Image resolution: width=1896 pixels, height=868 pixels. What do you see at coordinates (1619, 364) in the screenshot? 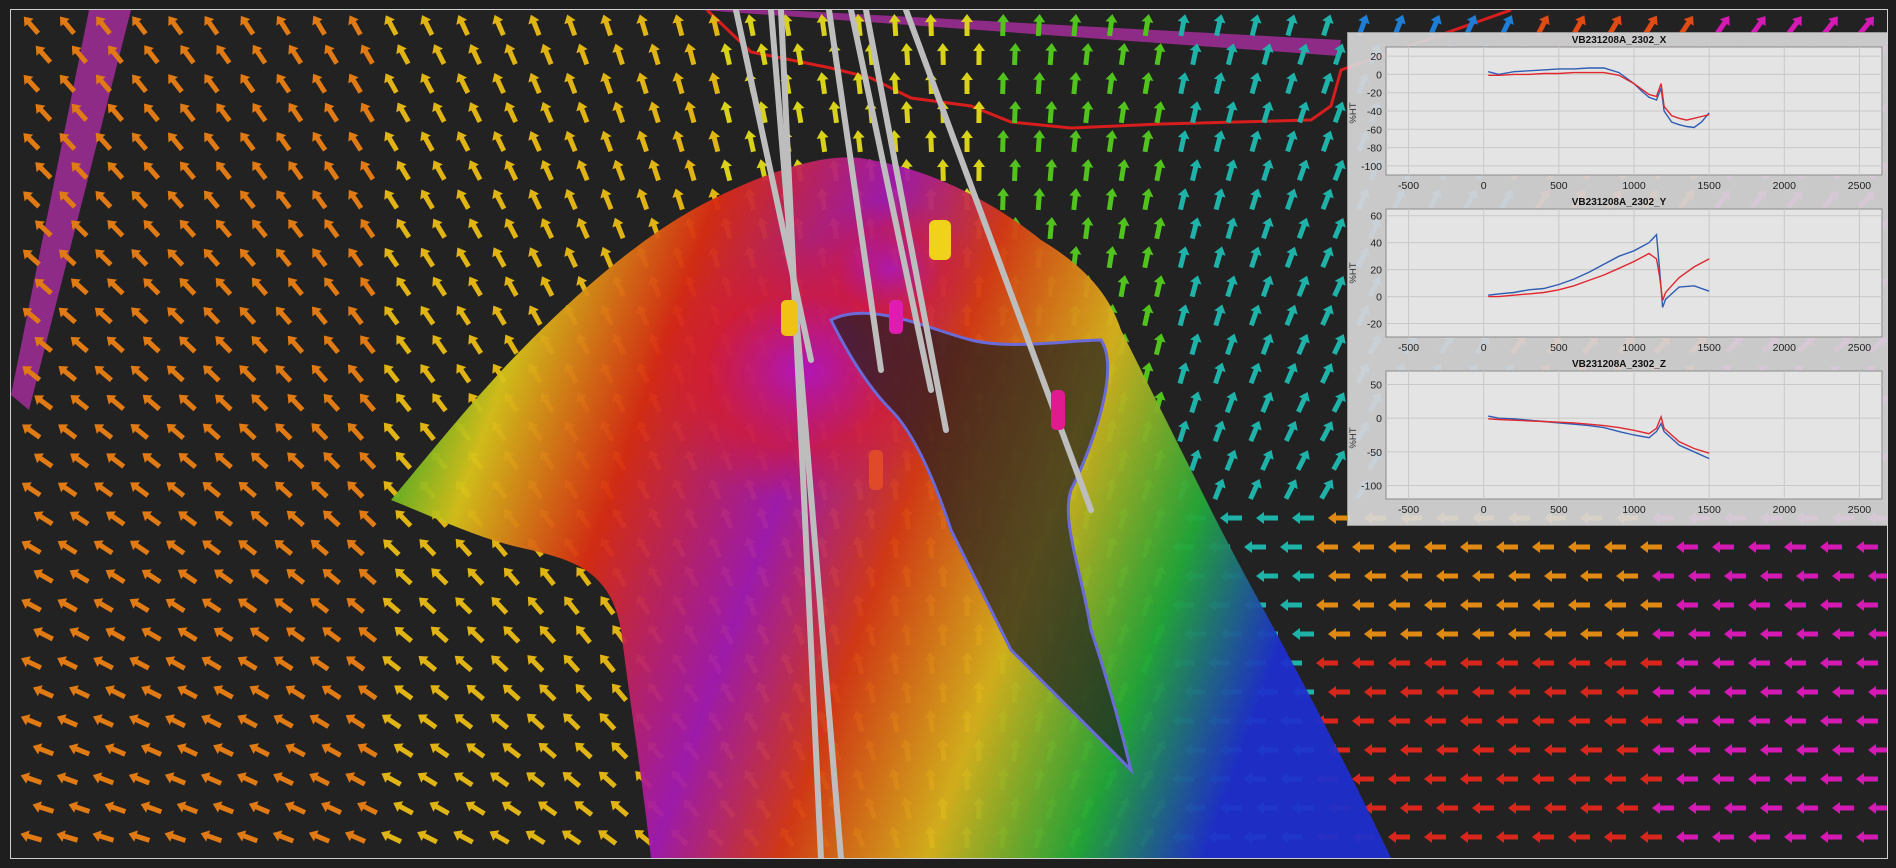
I see `chart-title: VB231208A_2302_Z` at bounding box center [1619, 364].